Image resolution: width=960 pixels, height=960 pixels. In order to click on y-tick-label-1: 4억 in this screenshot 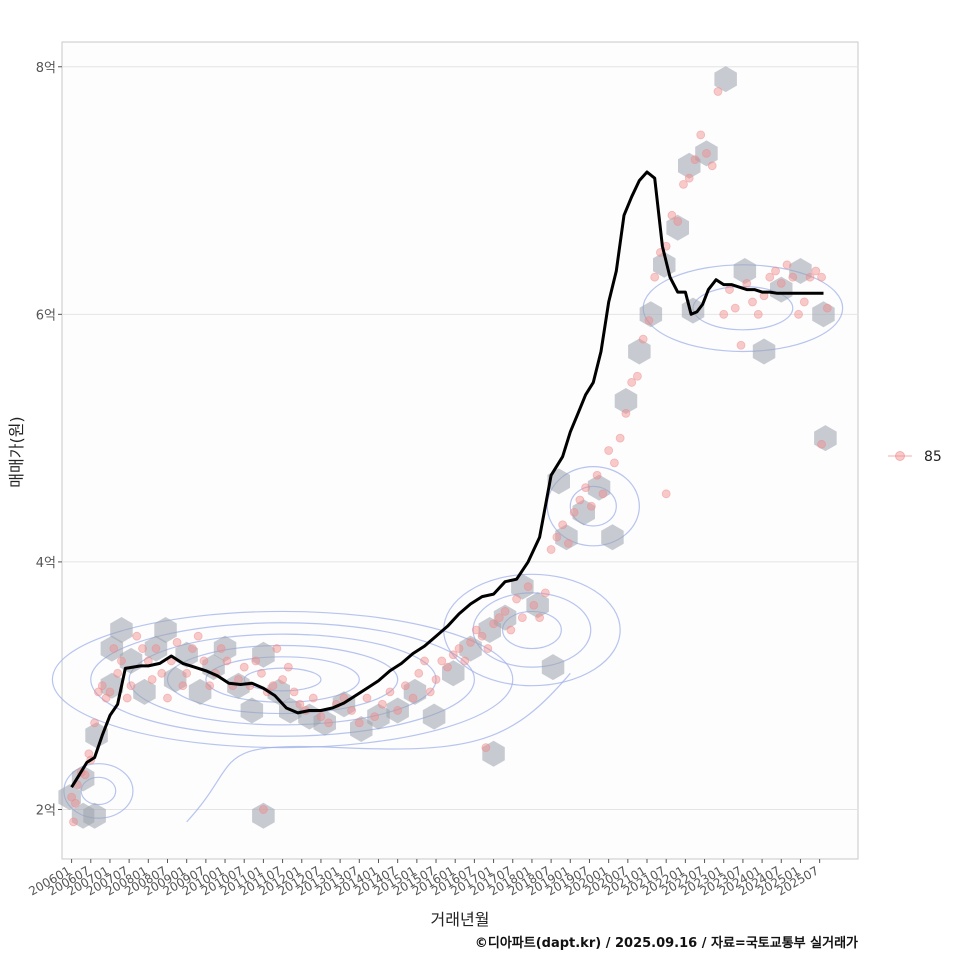, I will do `click(46, 563)`.